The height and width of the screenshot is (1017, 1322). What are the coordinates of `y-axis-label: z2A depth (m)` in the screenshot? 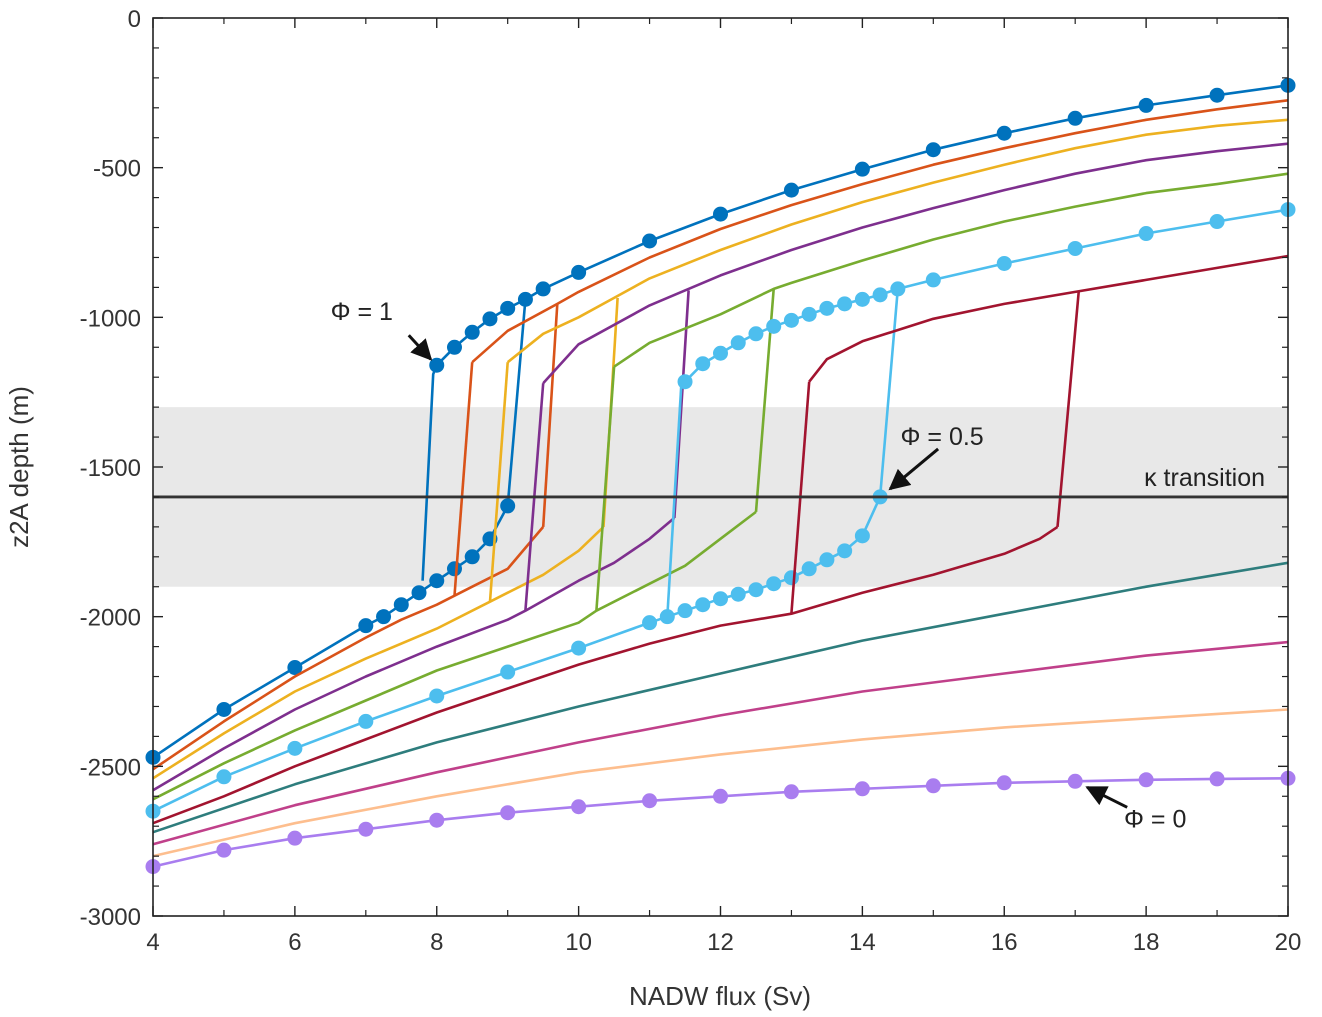 It's located at (19, 467).